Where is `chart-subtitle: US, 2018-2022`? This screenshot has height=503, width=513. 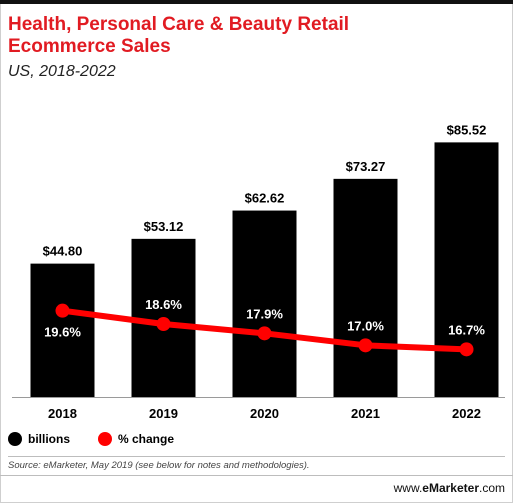 chart-subtitle: US, 2018-2022 is located at coordinates (62, 71).